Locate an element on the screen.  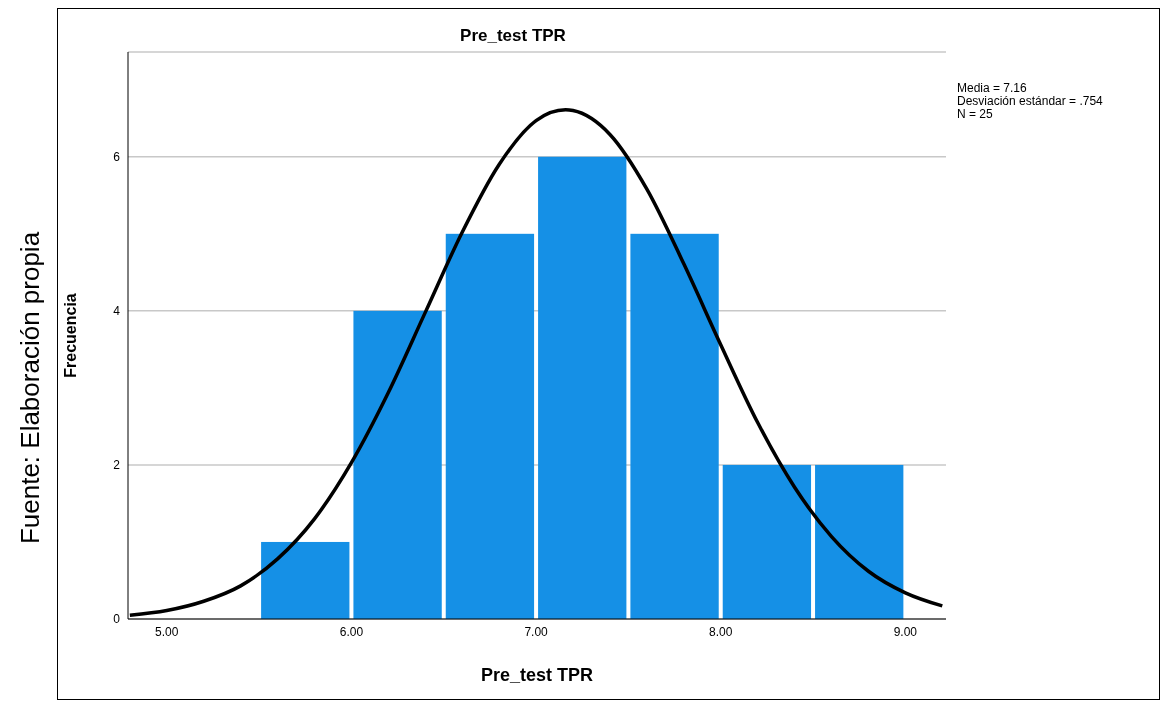
x-axis-title: Pre_test TPR is located at coordinates (537, 675).